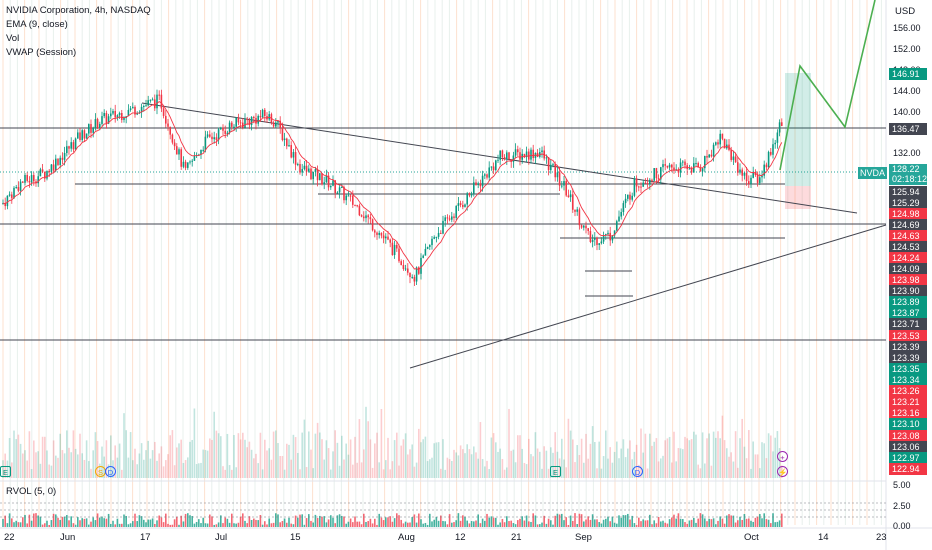  What do you see at coordinates (905, 11) in the screenshot?
I see `currency-label: USD` at bounding box center [905, 11].